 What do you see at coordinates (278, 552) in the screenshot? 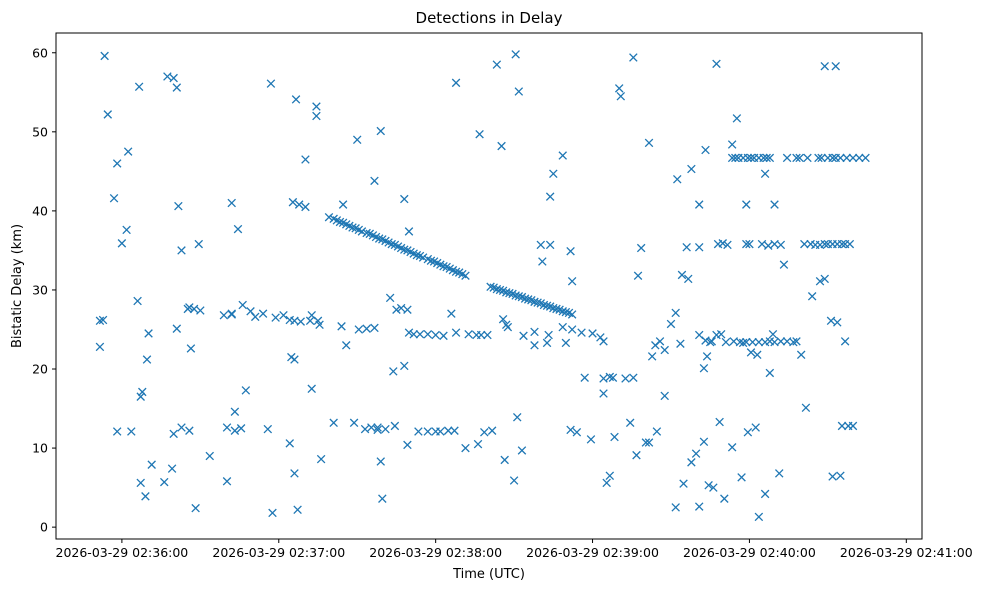
I see `x-tick-label: 2026-03-29 02:37:00` at bounding box center [278, 552].